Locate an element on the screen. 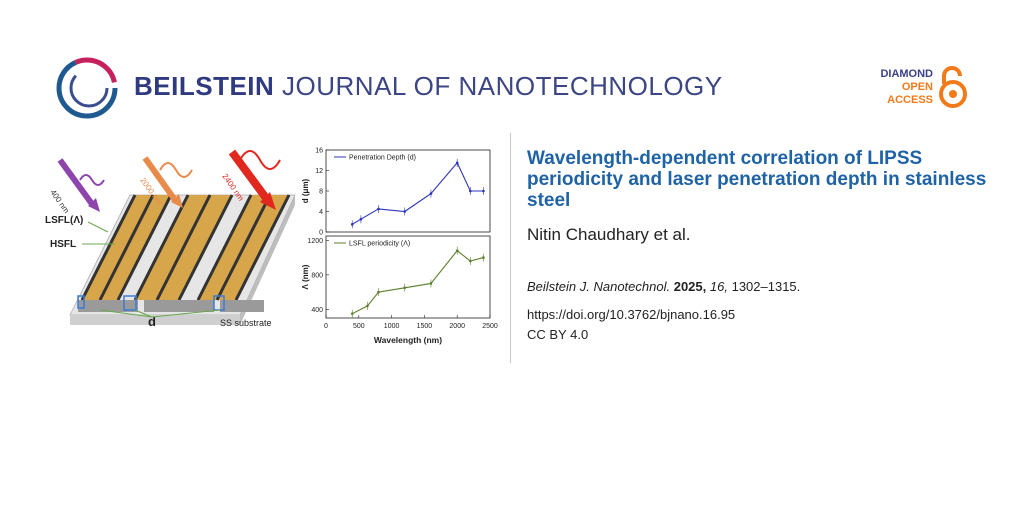 The image size is (1024, 512). y-tick-label-0-0: 0 is located at coordinates (321, 233).